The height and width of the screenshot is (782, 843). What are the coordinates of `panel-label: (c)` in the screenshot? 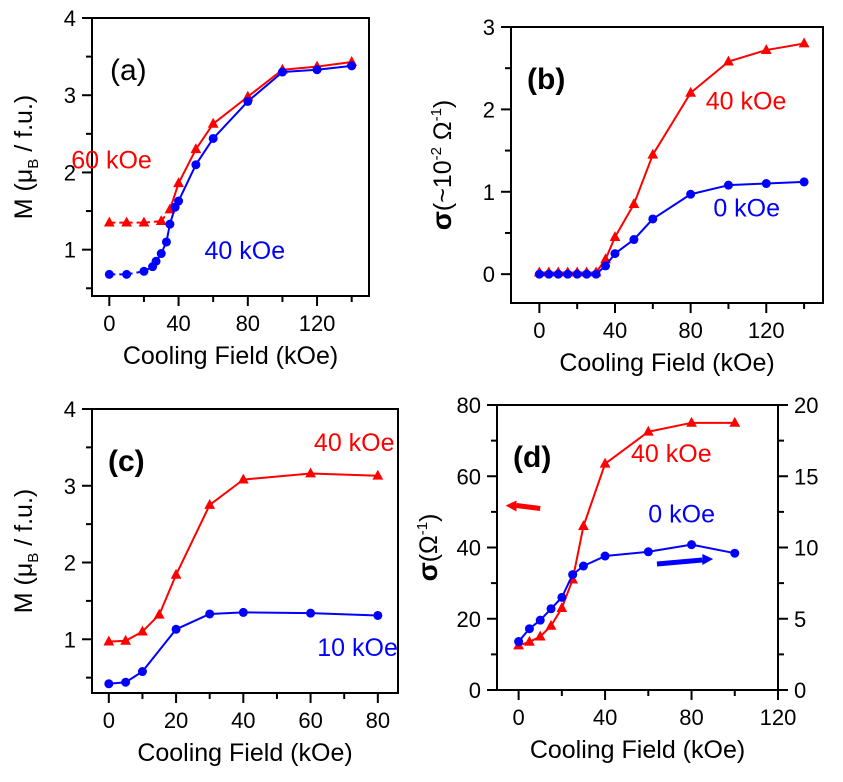 It's located at (126, 461).